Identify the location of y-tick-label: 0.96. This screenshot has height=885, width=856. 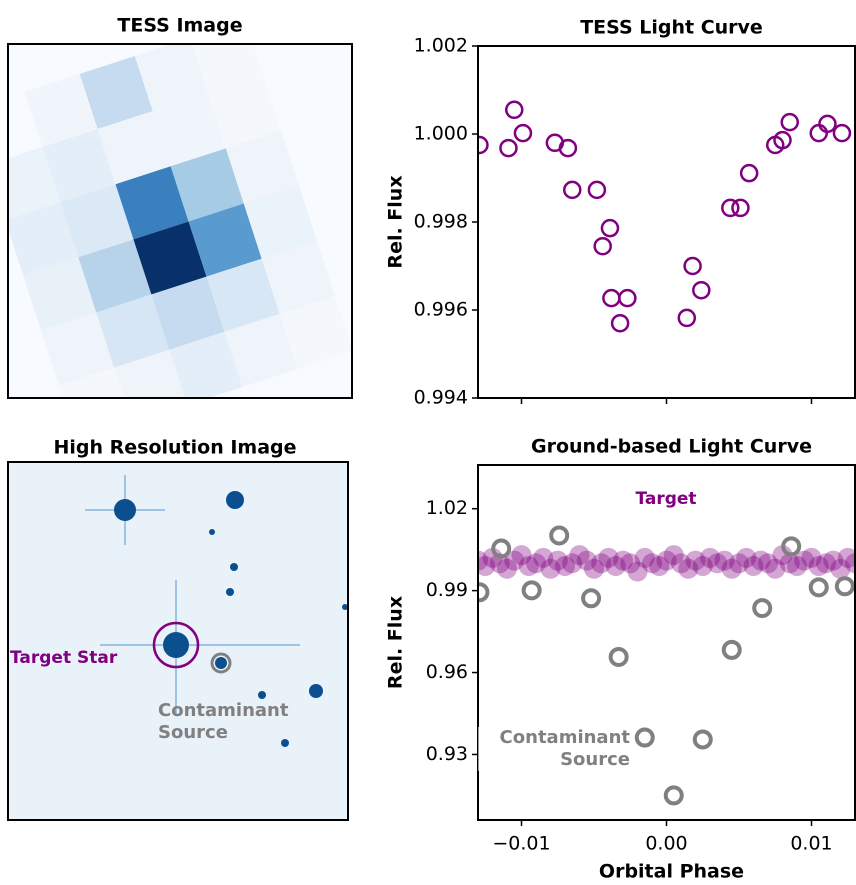
(447, 672).